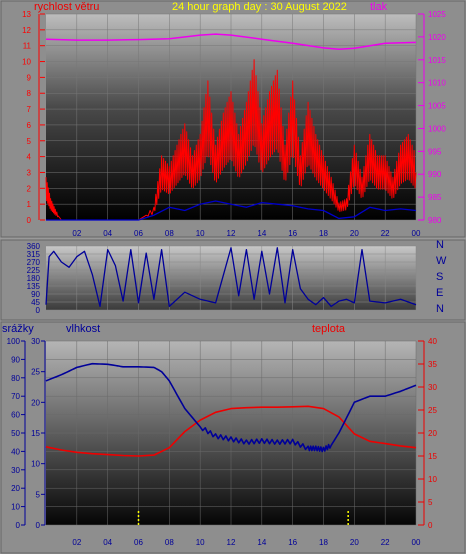  I want to click on tick-label-pressure: 1020, so click(437, 37).